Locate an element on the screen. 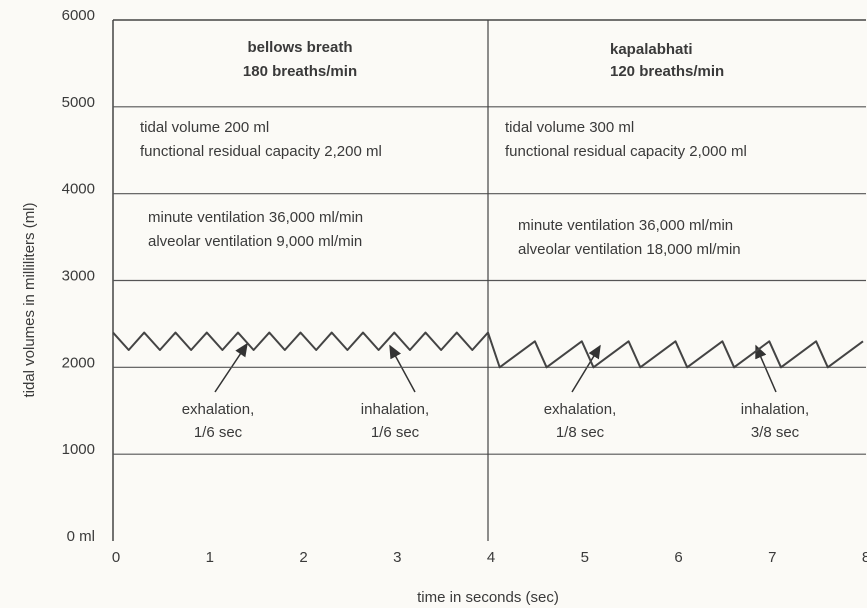 Image resolution: width=867 pixels, height=608 pixels. line-series is located at coordinates (488, 350).